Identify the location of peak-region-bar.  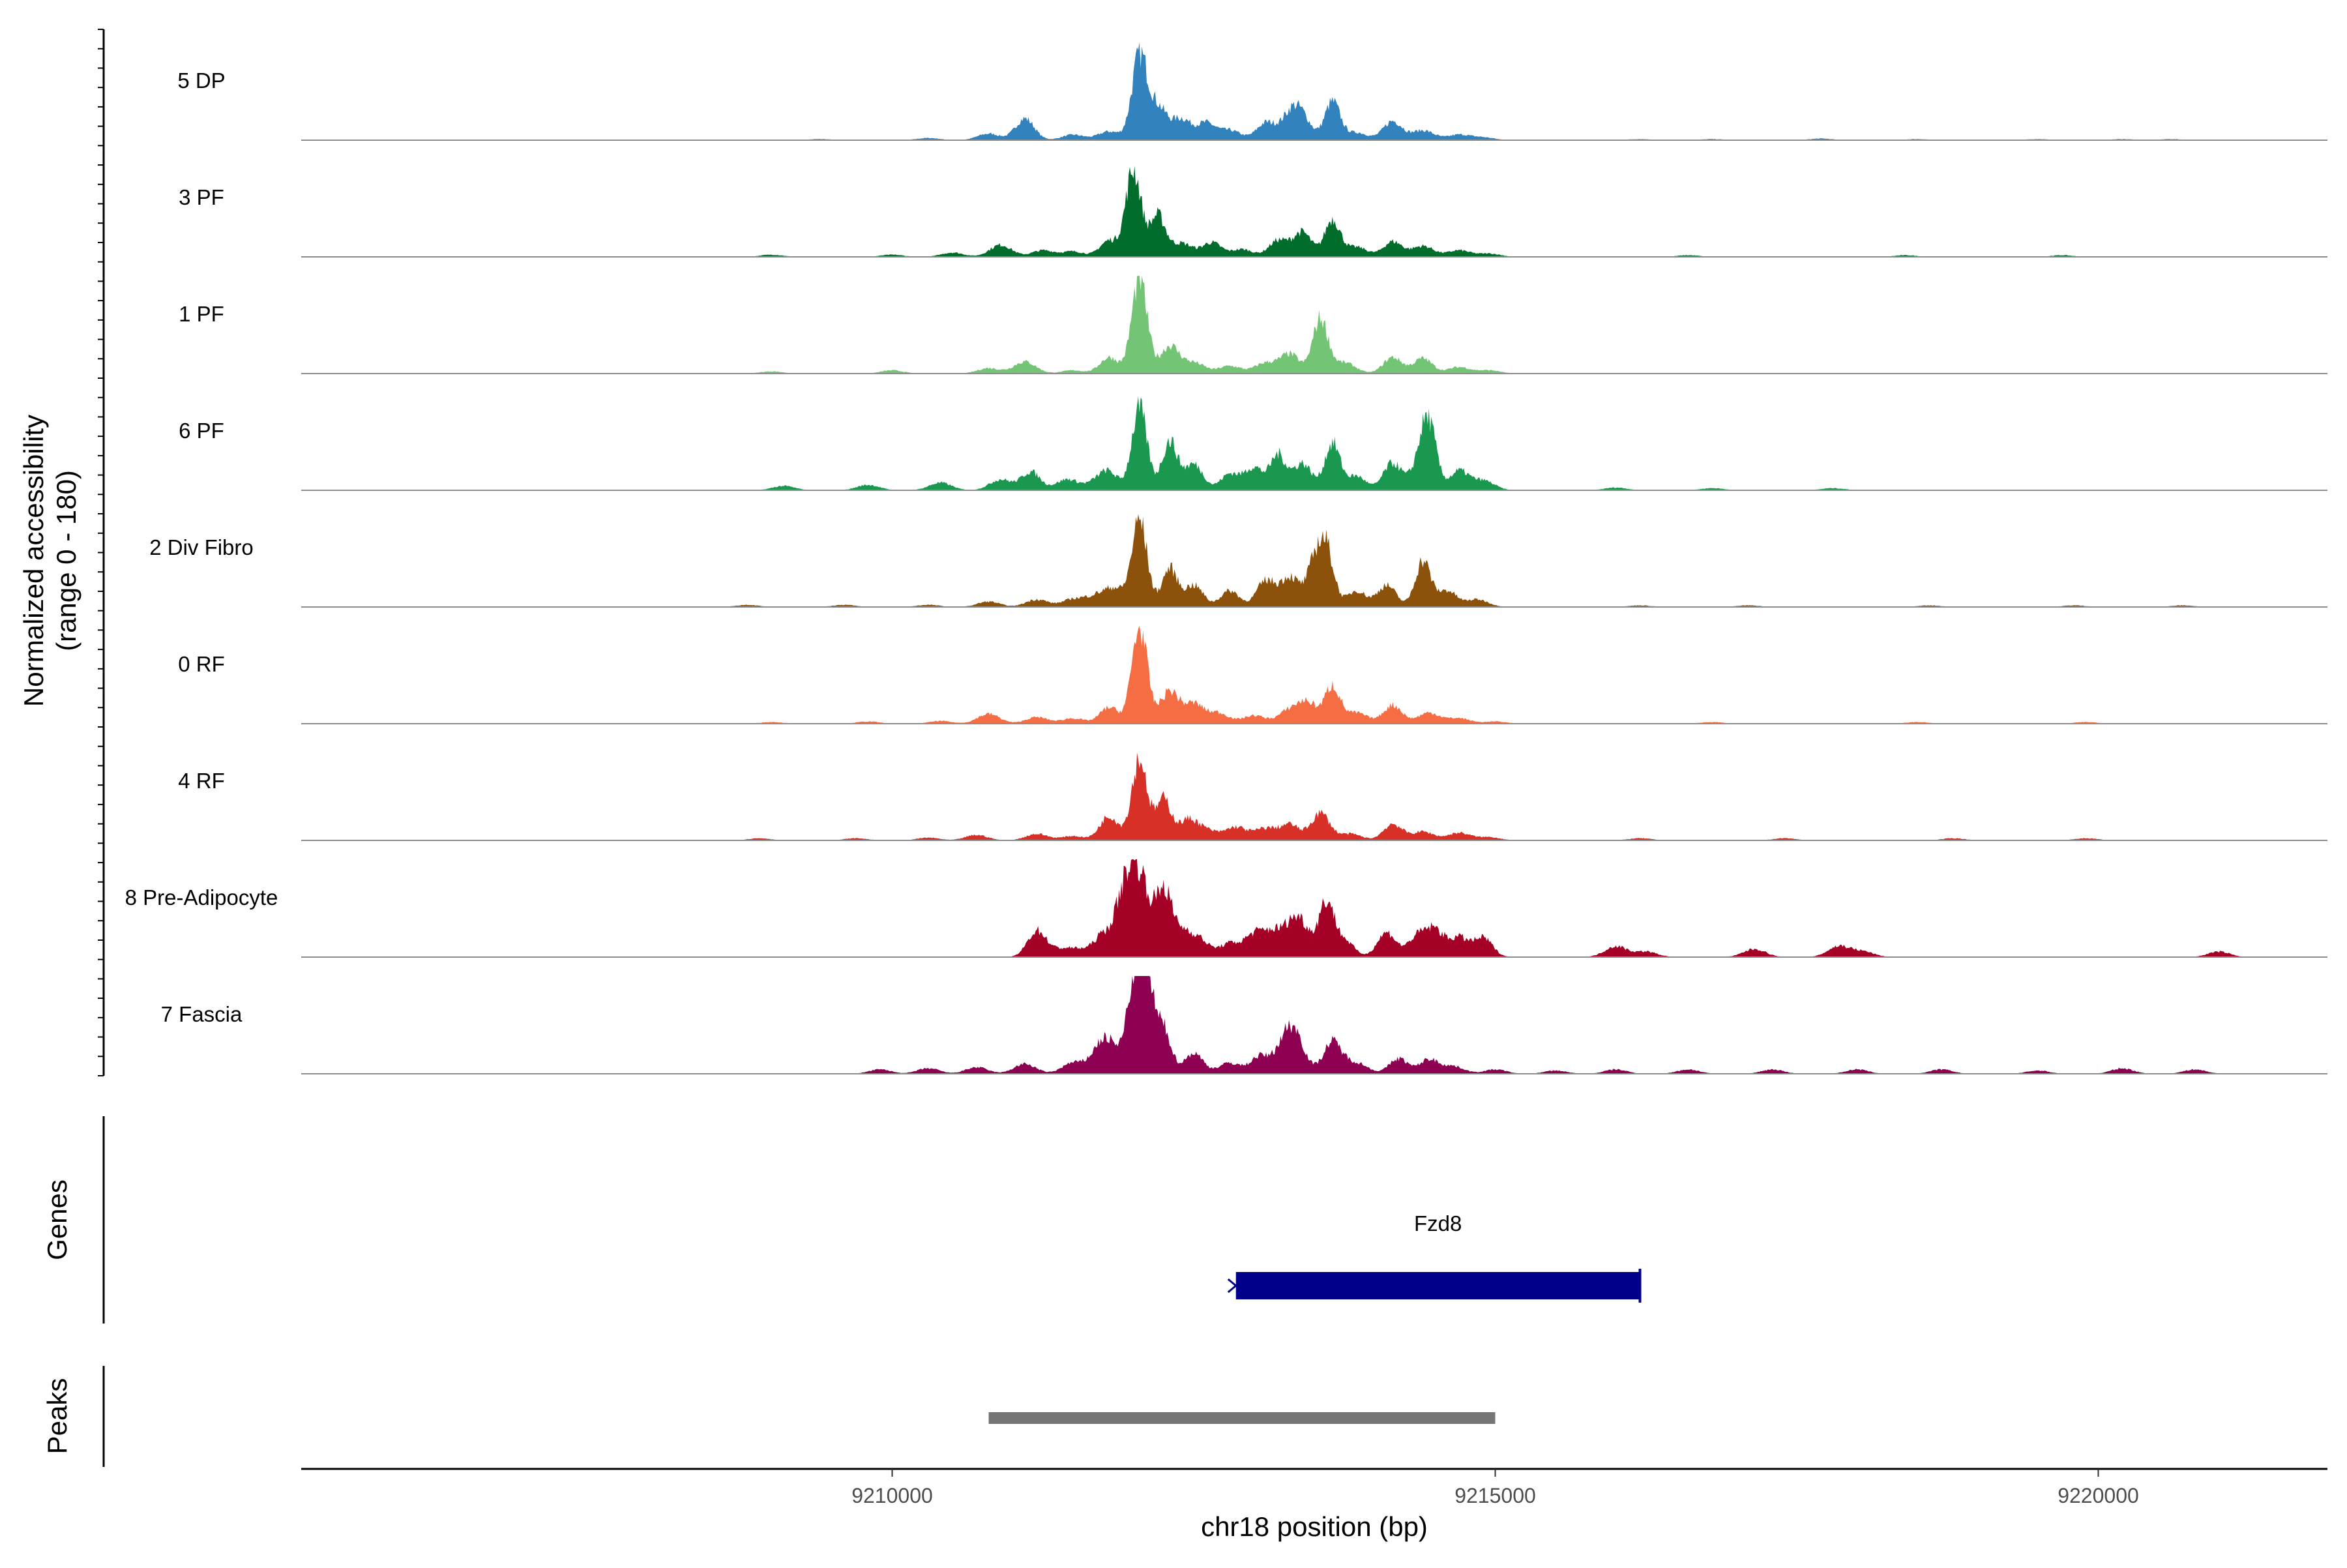
(1242, 1418).